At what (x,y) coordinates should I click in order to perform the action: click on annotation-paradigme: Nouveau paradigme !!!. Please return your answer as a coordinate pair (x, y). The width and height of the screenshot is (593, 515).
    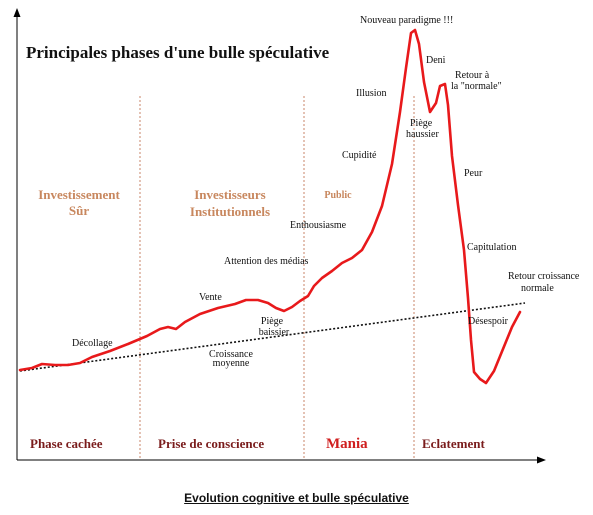
    Looking at the image, I should click on (406, 20).